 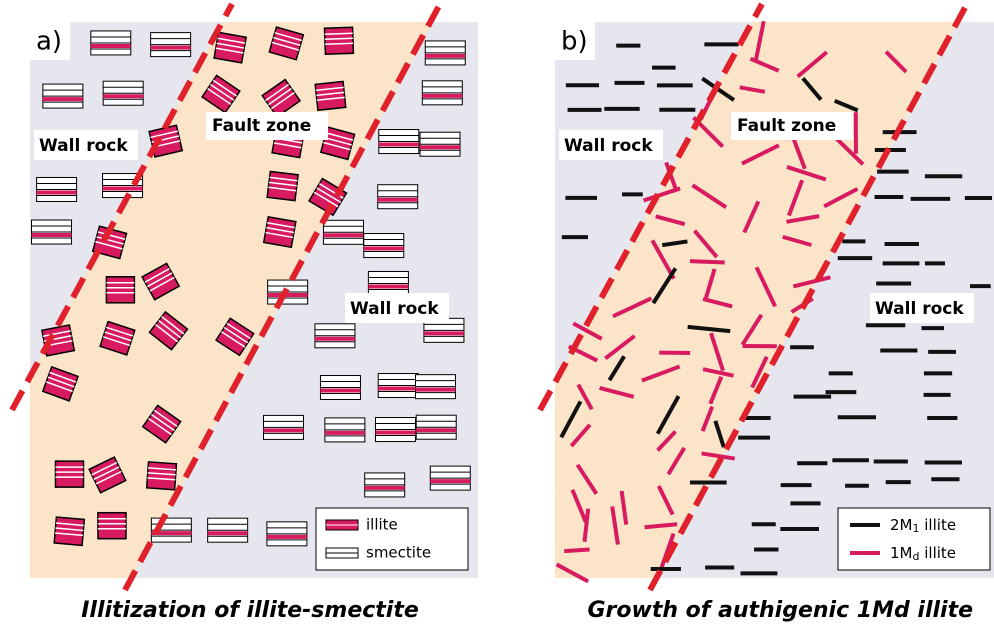 I want to click on legend-label: 2M1 illite, so click(x=923, y=526).